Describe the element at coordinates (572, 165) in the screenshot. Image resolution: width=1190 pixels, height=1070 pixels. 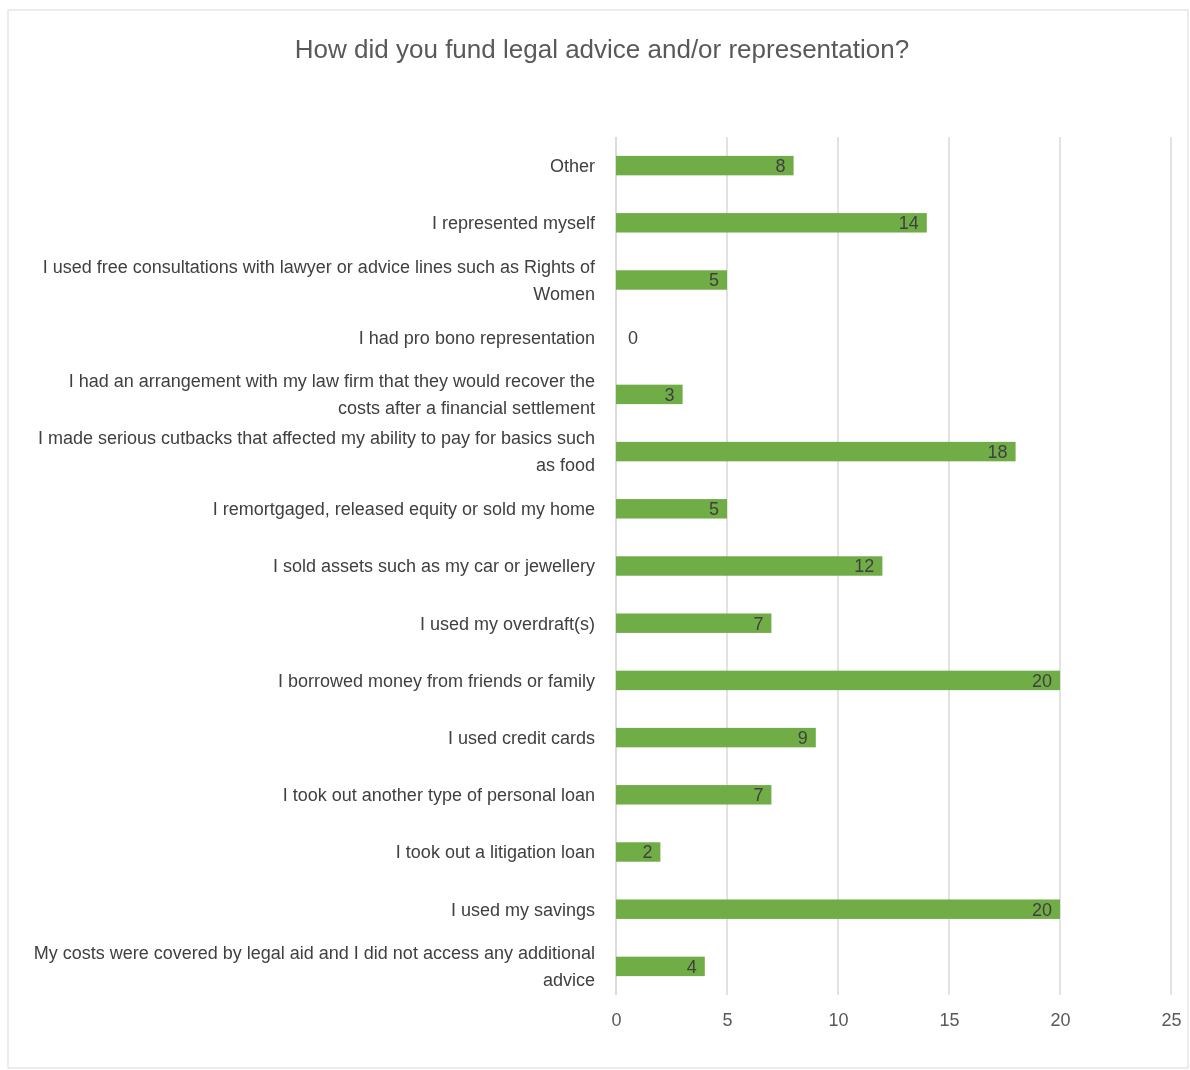
I see `y-tick-label: Other` at that location.